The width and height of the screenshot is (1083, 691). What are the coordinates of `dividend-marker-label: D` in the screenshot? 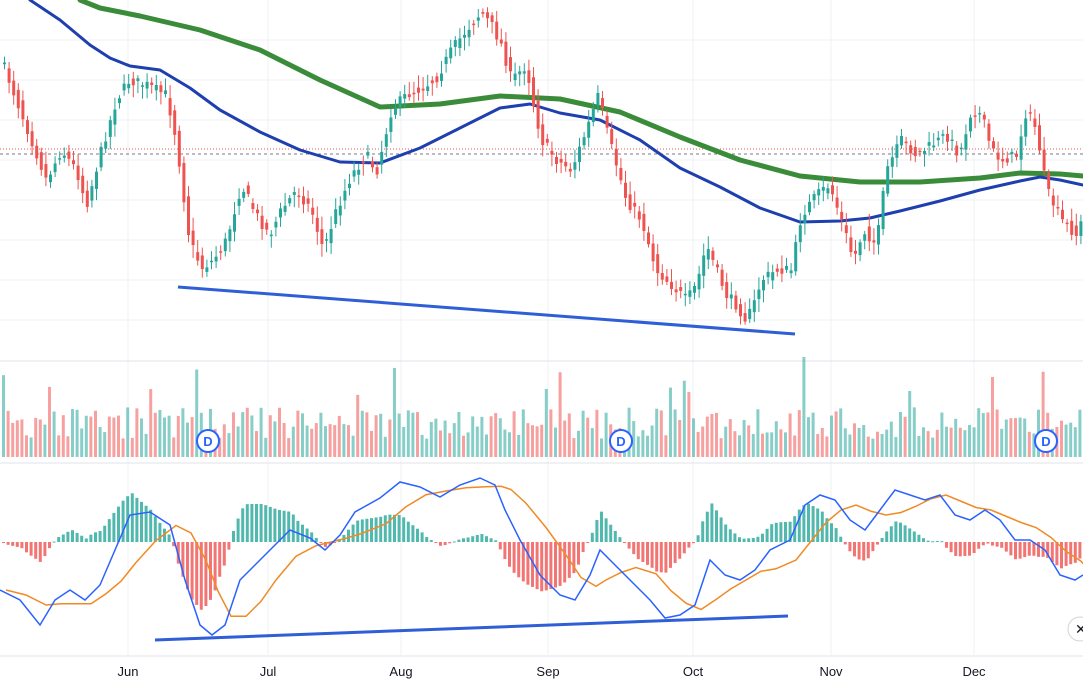 It's located at (1045, 441).